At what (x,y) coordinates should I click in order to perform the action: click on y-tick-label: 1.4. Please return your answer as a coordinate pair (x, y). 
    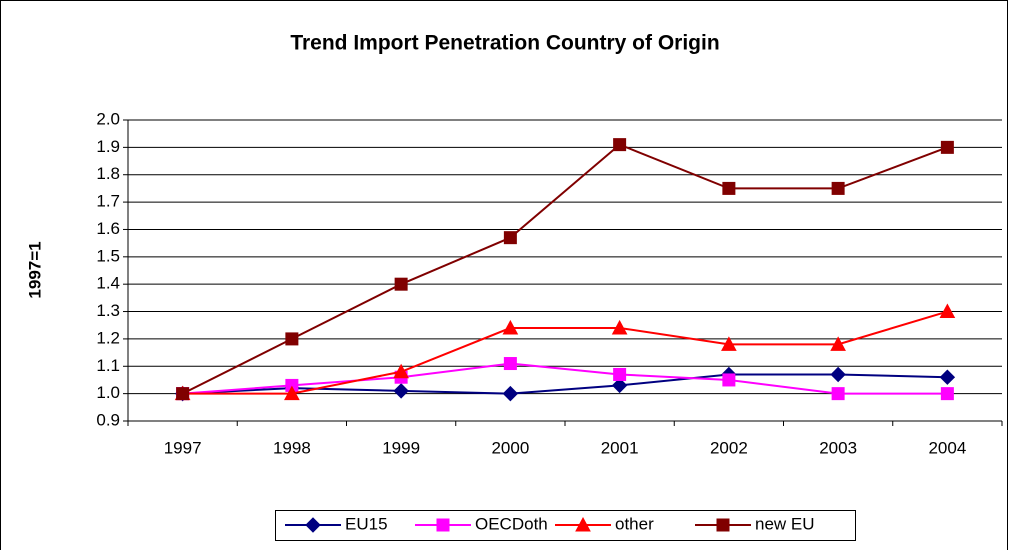
    Looking at the image, I should click on (108, 283).